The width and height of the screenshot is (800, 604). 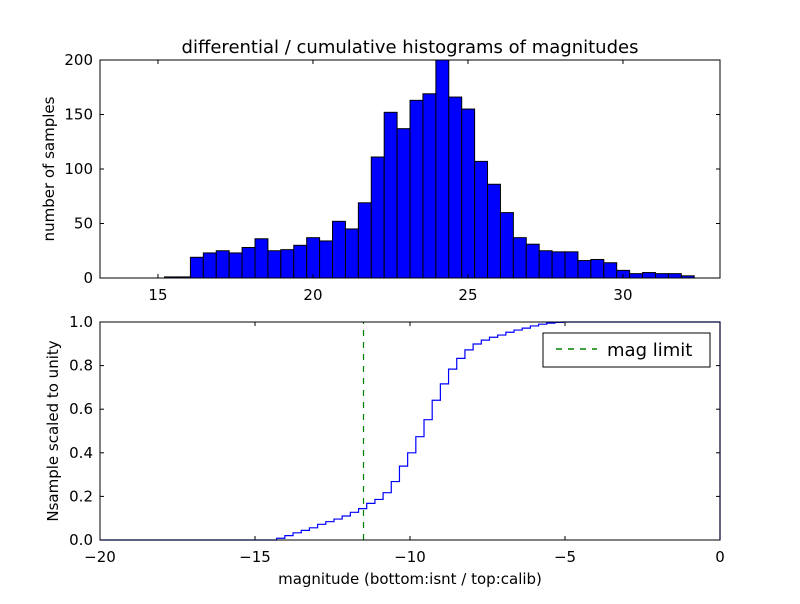 What do you see at coordinates (565, 557) in the screenshot?
I see `bottom-xtick-label: −5` at bounding box center [565, 557].